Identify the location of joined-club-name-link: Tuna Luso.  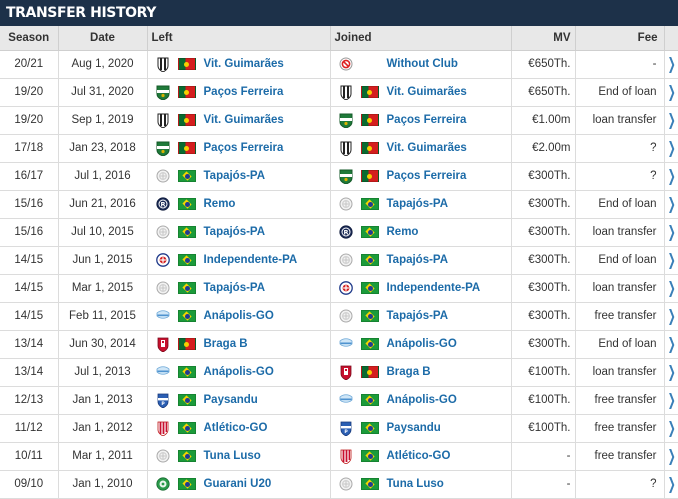
(415, 484).